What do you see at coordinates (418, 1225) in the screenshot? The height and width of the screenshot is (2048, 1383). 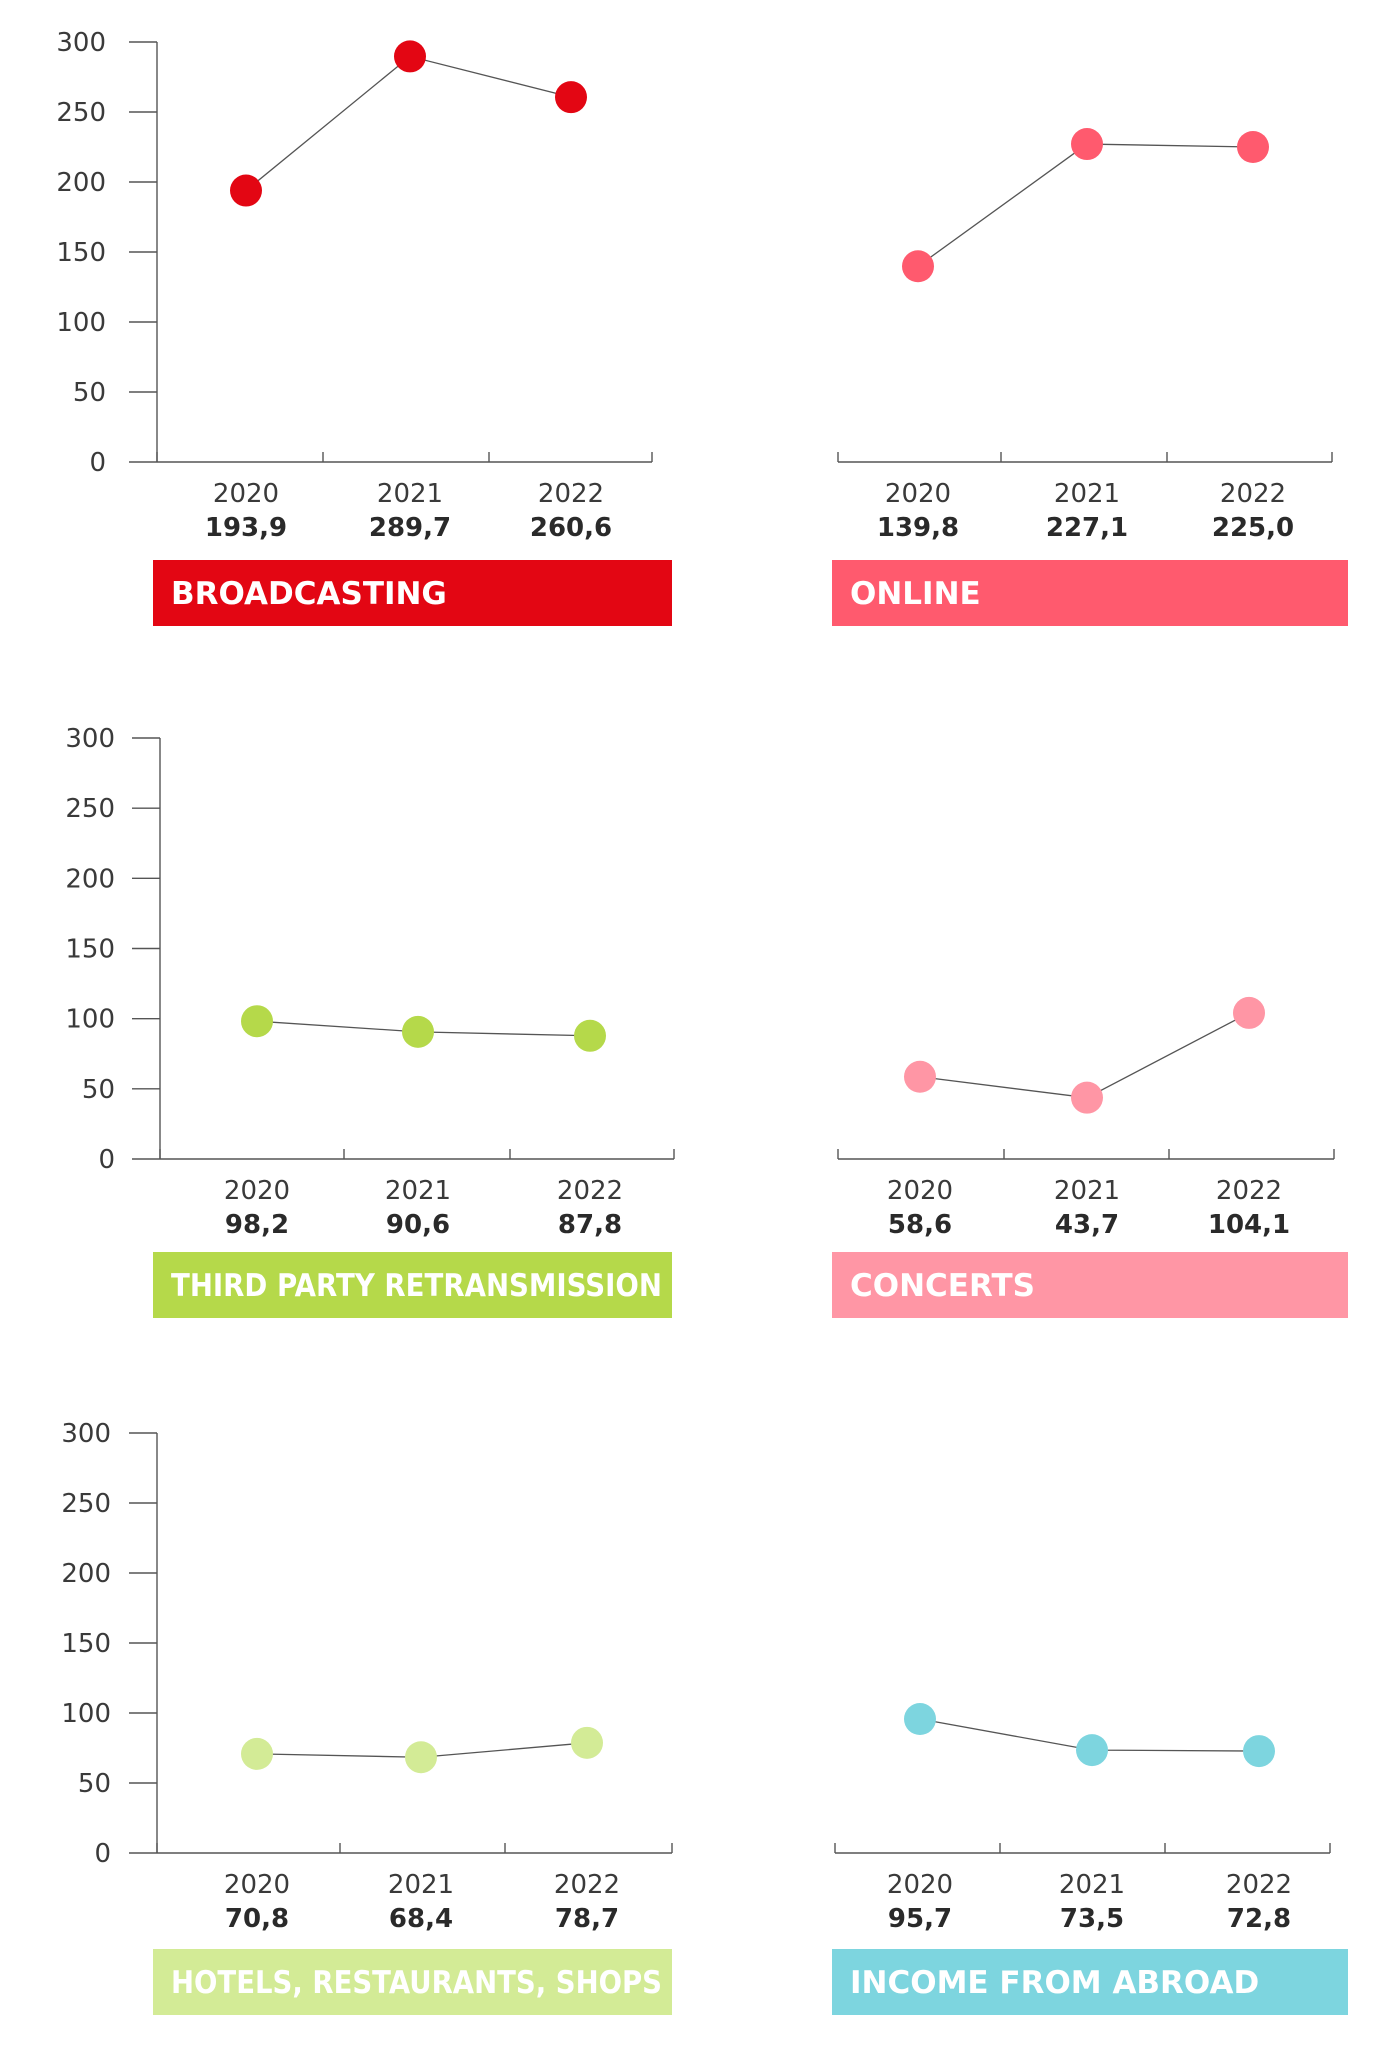 I see `data-value-label: 90,6` at bounding box center [418, 1225].